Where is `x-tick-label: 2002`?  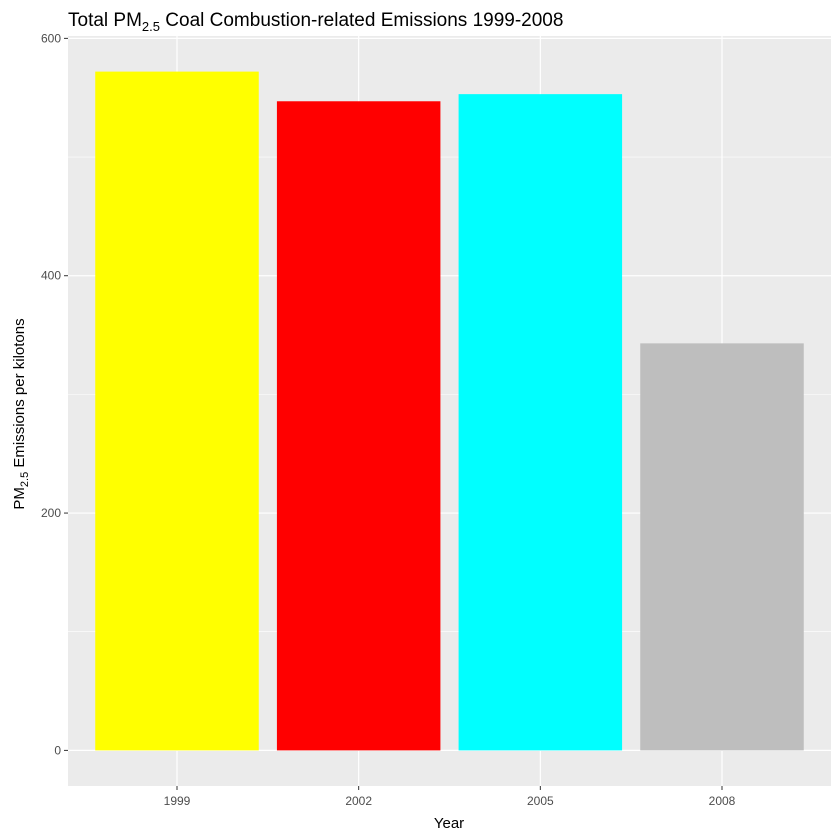 x-tick-label: 2002 is located at coordinates (358, 801).